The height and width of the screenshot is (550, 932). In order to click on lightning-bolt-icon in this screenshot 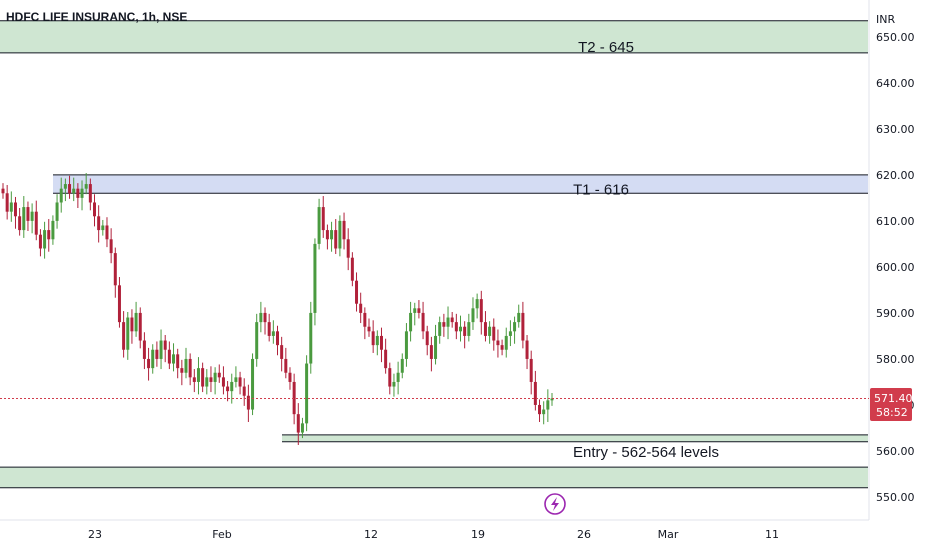, I will do `click(555, 504)`.